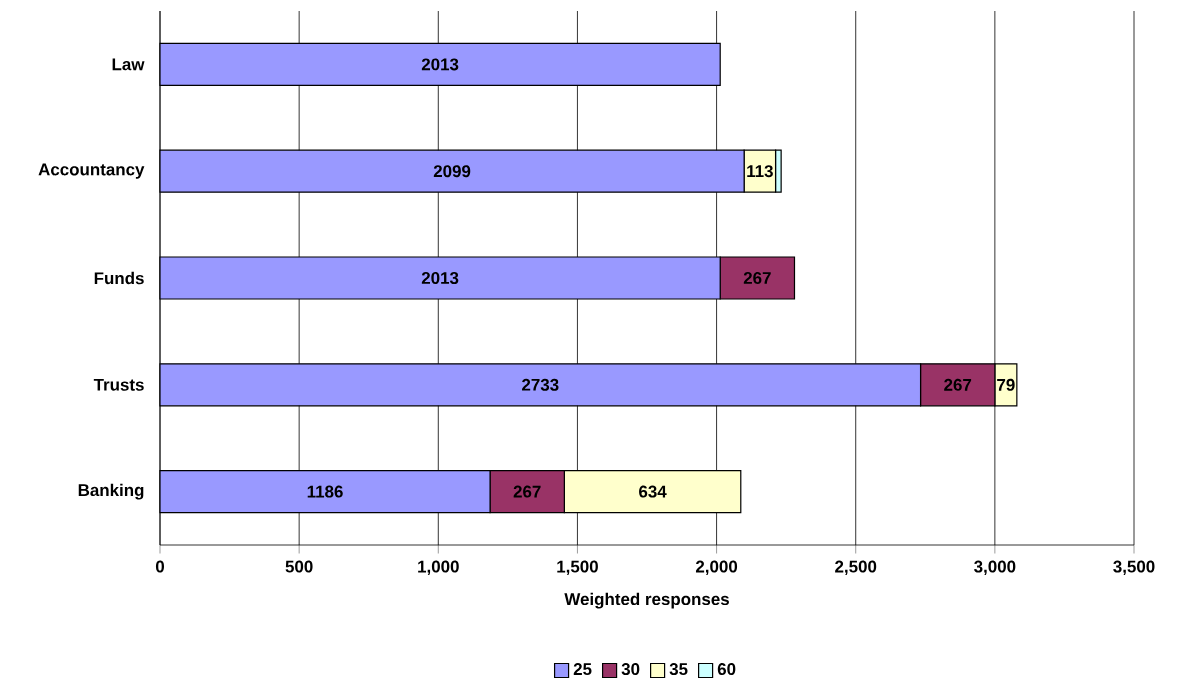  I want to click on y-tick-label: Funds, so click(119, 278).